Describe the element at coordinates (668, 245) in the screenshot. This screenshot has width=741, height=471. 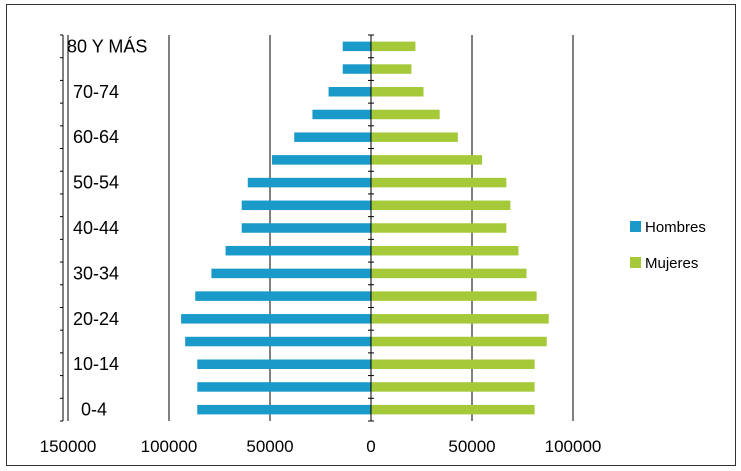
I see `legend: Hombres Mujeres` at that location.